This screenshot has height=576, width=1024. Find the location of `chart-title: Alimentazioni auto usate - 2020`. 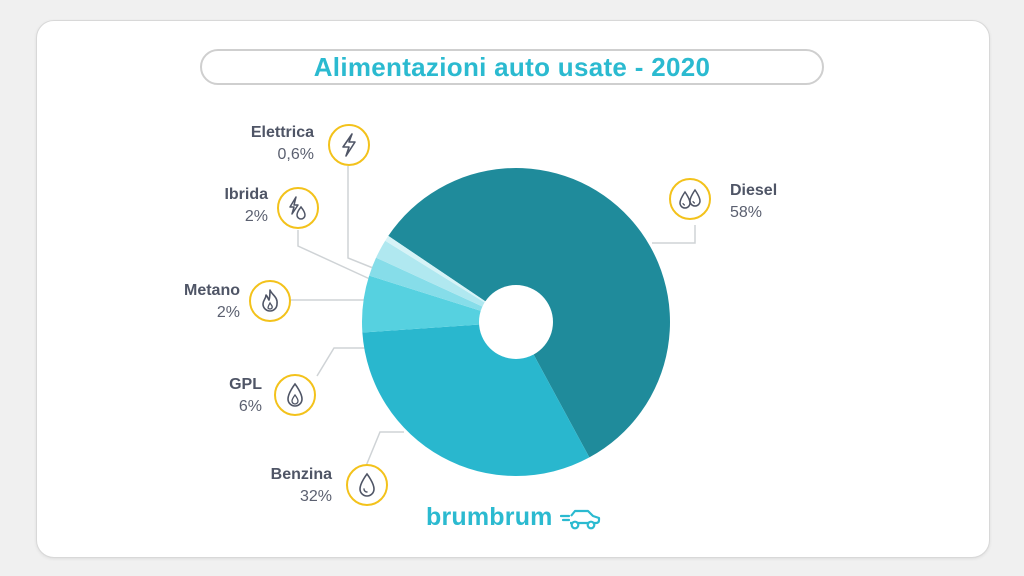

chart-title: Alimentazioni auto usate - 2020 is located at coordinates (512, 66).